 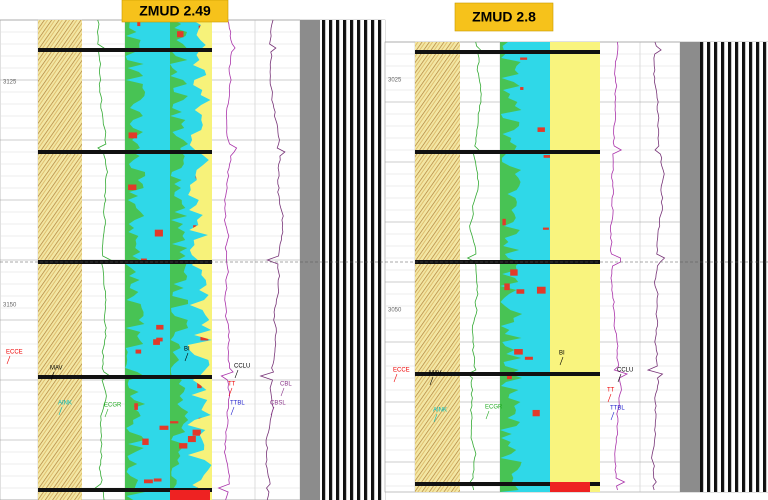 What do you see at coordinates (437, 267) in the screenshot?
I see `image-track` at bounding box center [437, 267].